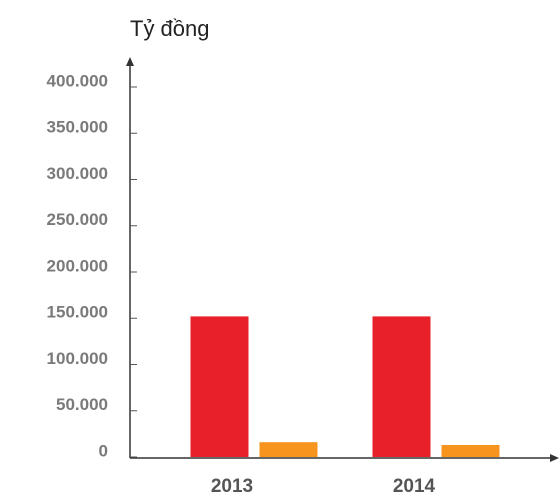 The height and width of the screenshot is (495, 560). What do you see at coordinates (554, 458) in the screenshot?
I see `x-axis-arrow` at bounding box center [554, 458].